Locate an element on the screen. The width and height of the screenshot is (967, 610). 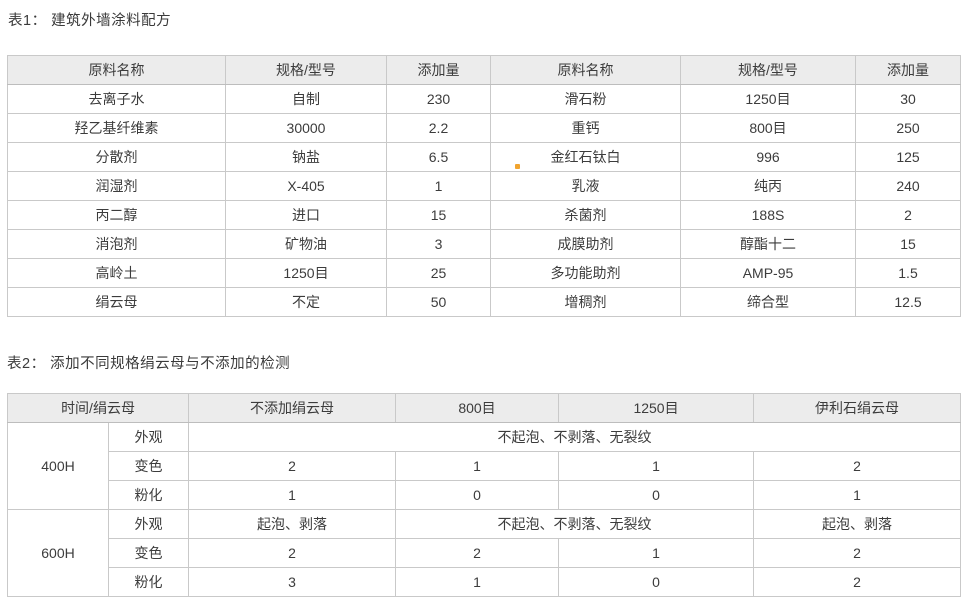
orange-dot-marker is located at coordinates (517, 166).